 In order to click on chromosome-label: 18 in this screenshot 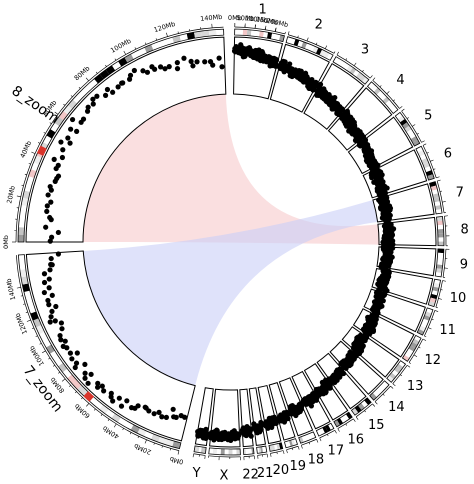, I will do `click(316, 460)`.